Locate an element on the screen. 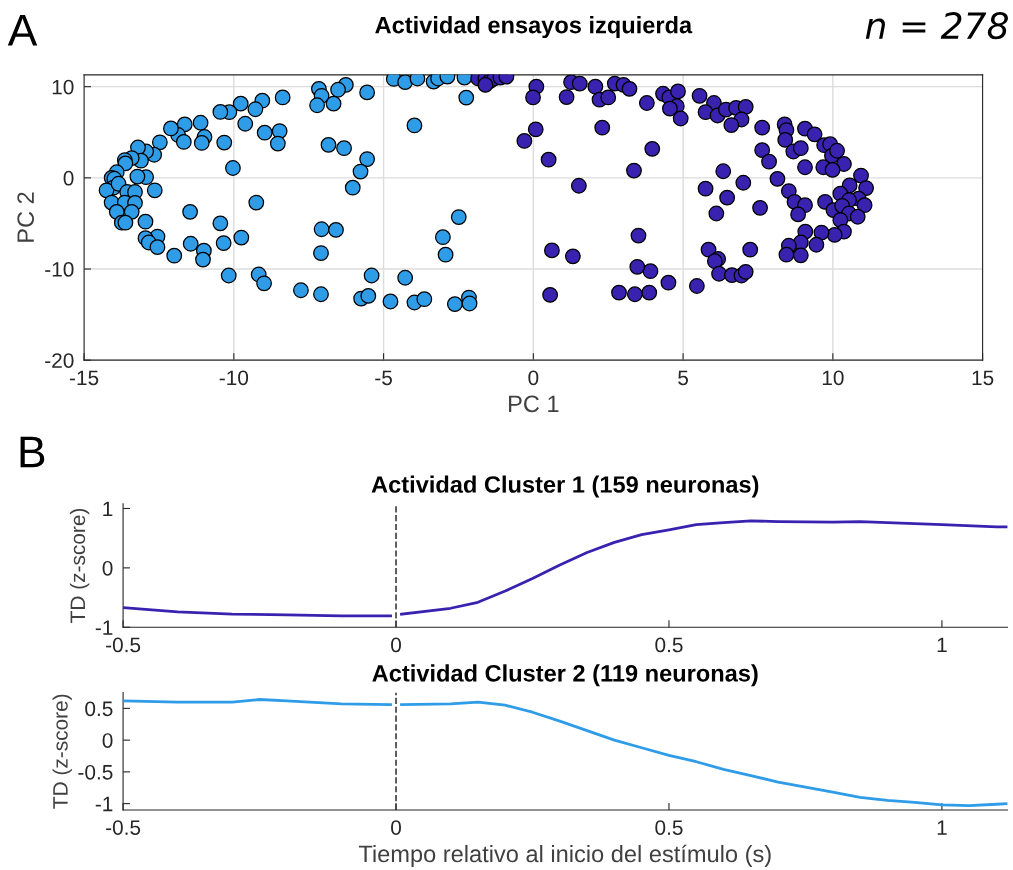 The image size is (1013, 870). x-tick-label: 15 is located at coordinates (983, 378).